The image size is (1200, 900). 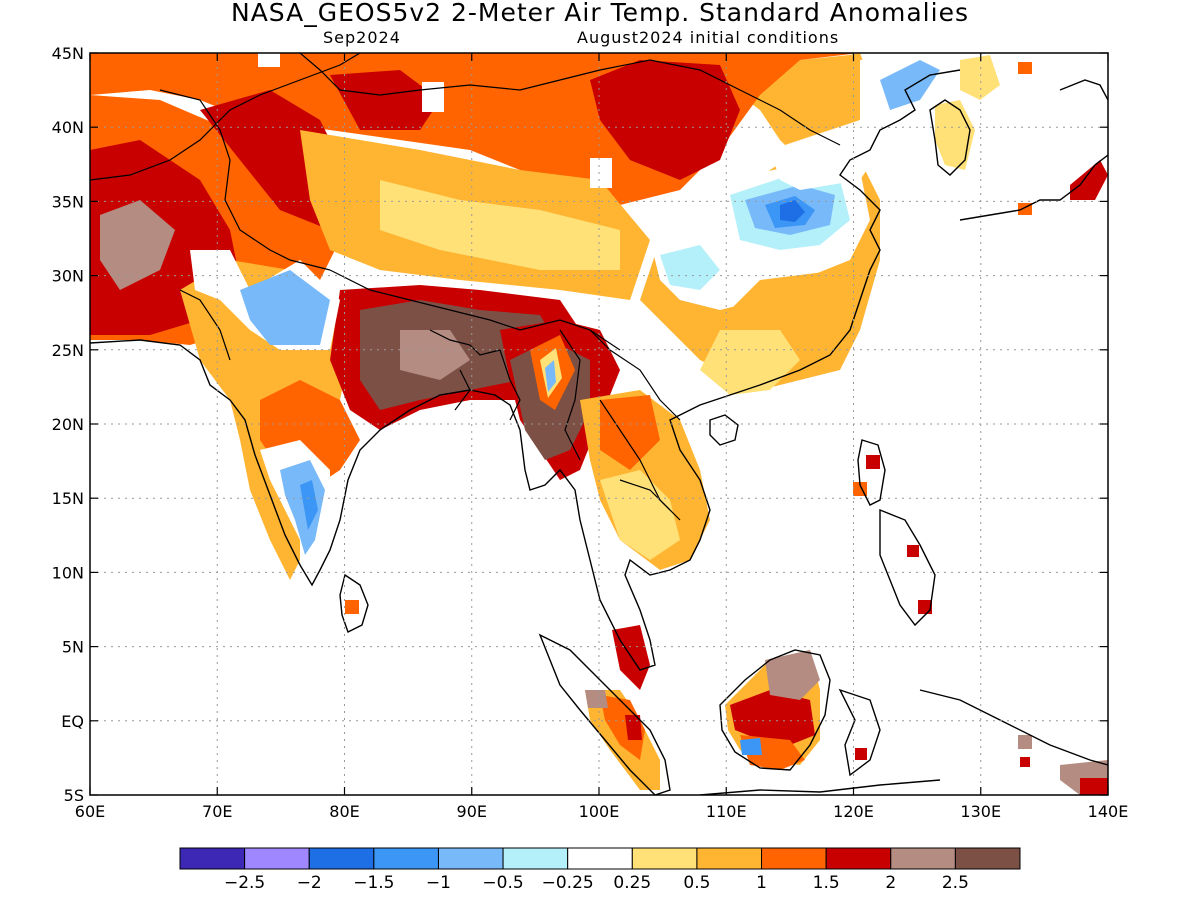 What do you see at coordinates (68, 201) in the screenshot?
I see `lat-tick-label: 35N` at bounding box center [68, 201].